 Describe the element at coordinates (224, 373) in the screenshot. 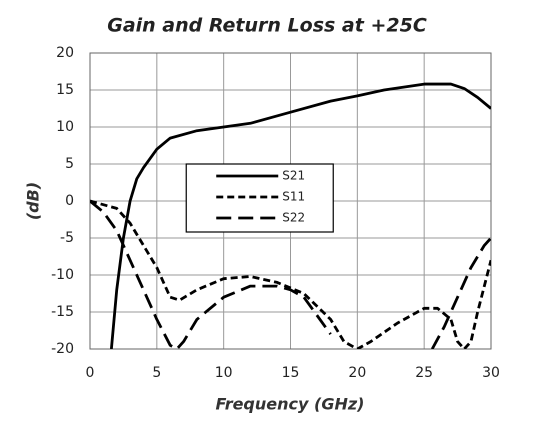

I see `x-tick-label: 10` at that location.